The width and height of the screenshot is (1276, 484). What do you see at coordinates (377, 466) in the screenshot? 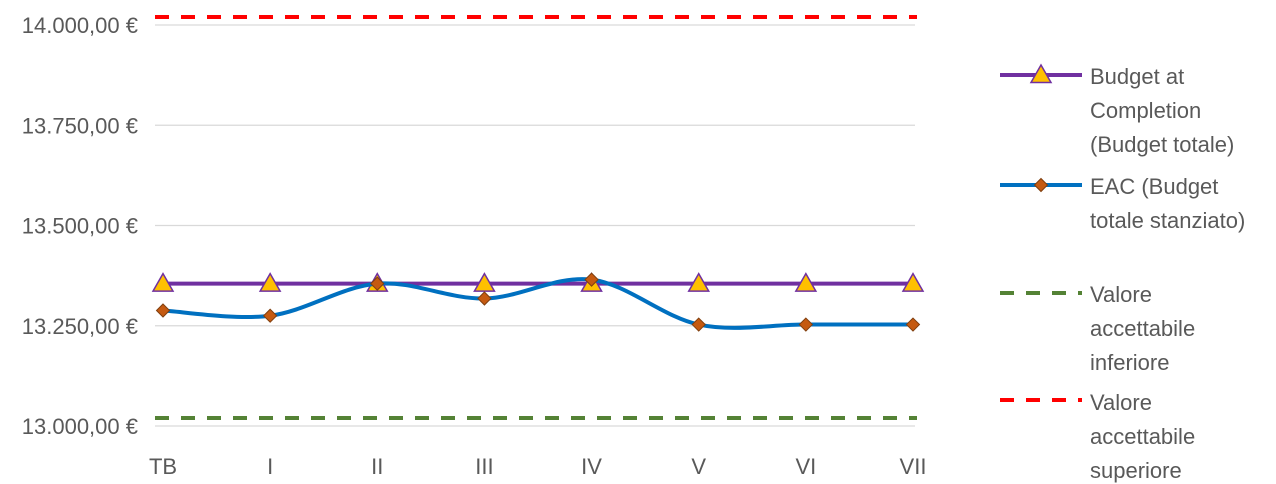
I see `x-tick-label: II` at bounding box center [377, 466].